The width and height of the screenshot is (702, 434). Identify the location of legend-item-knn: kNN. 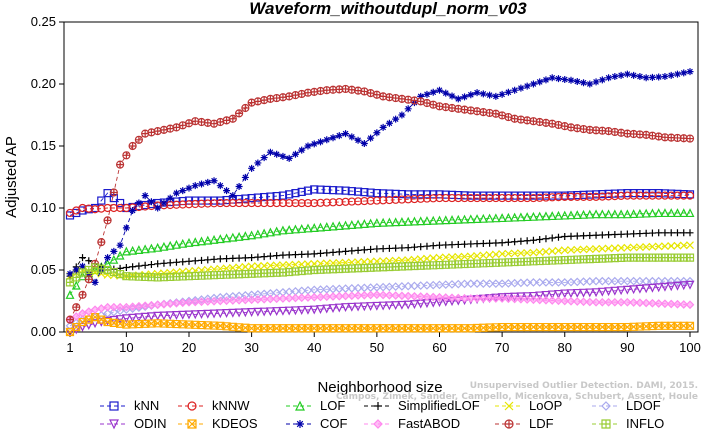
(129, 405).